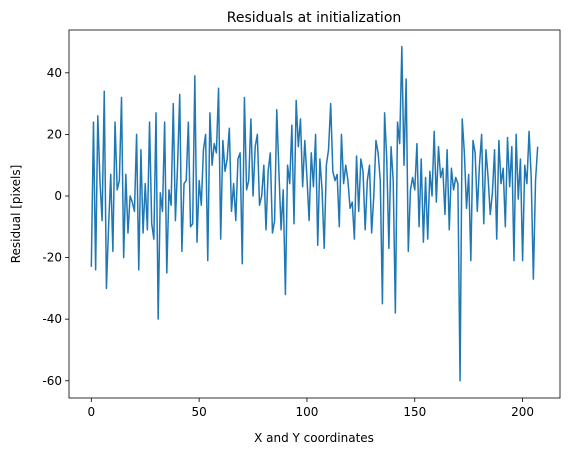  I want to click on chart-title: Residuals at initialization, so click(314, 18).